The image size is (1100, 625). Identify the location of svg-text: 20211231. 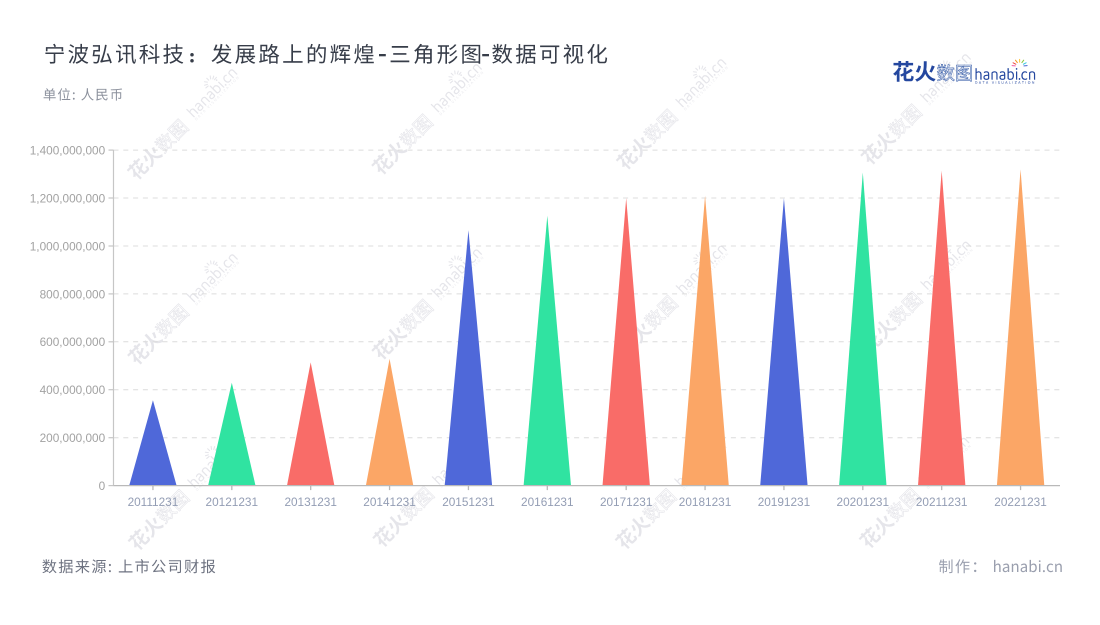
(942, 502).